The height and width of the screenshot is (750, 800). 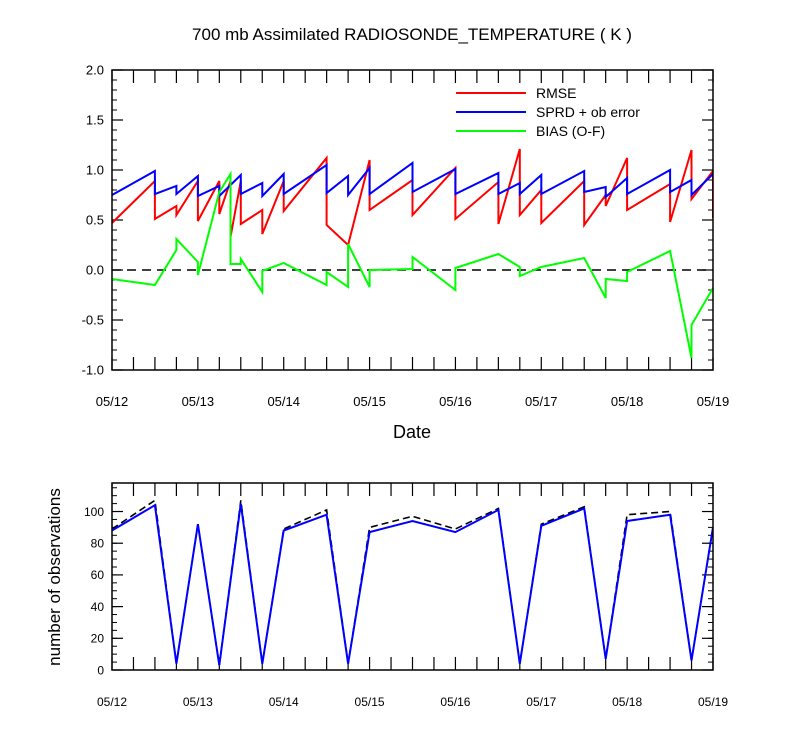 What do you see at coordinates (588, 112) in the screenshot?
I see `legend-label: SPRD + ob error` at bounding box center [588, 112].